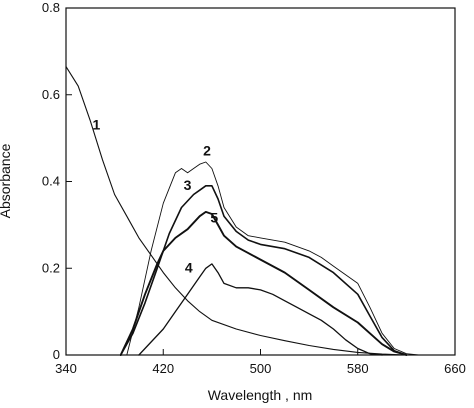  I want to click on series-3-label: 3, so click(188, 185).